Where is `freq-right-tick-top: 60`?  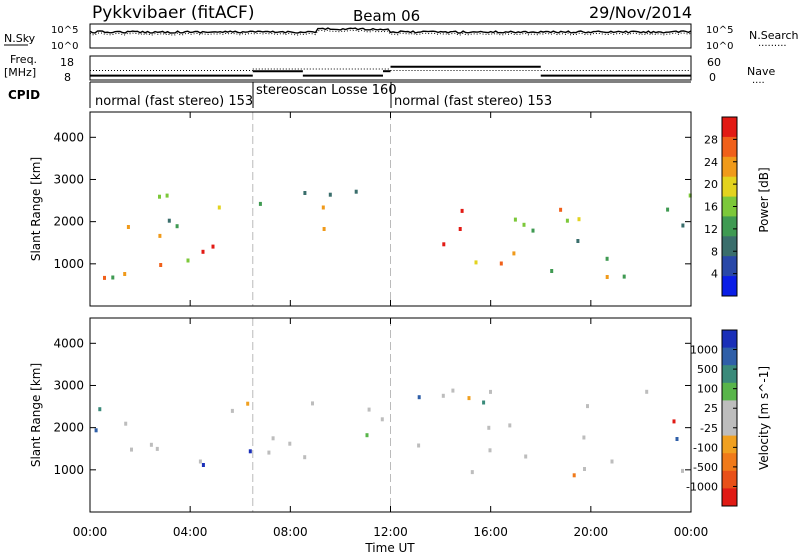
freq-right-tick-top: 60 is located at coordinates (714, 62).